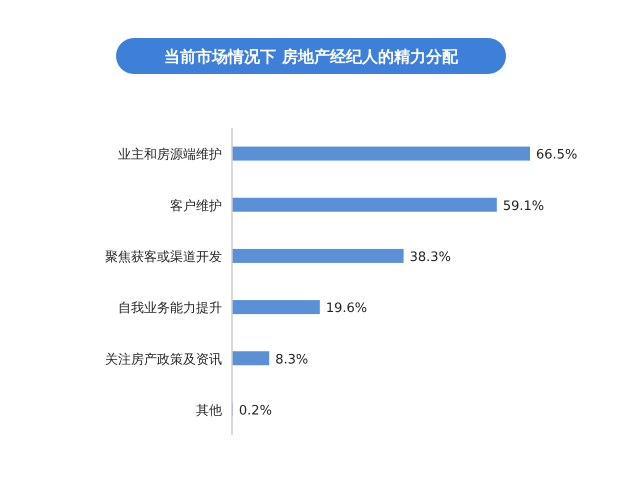 The image size is (622, 486). Describe the element at coordinates (557, 155) in the screenshot. I see `data-label: 66.5%` at that location.